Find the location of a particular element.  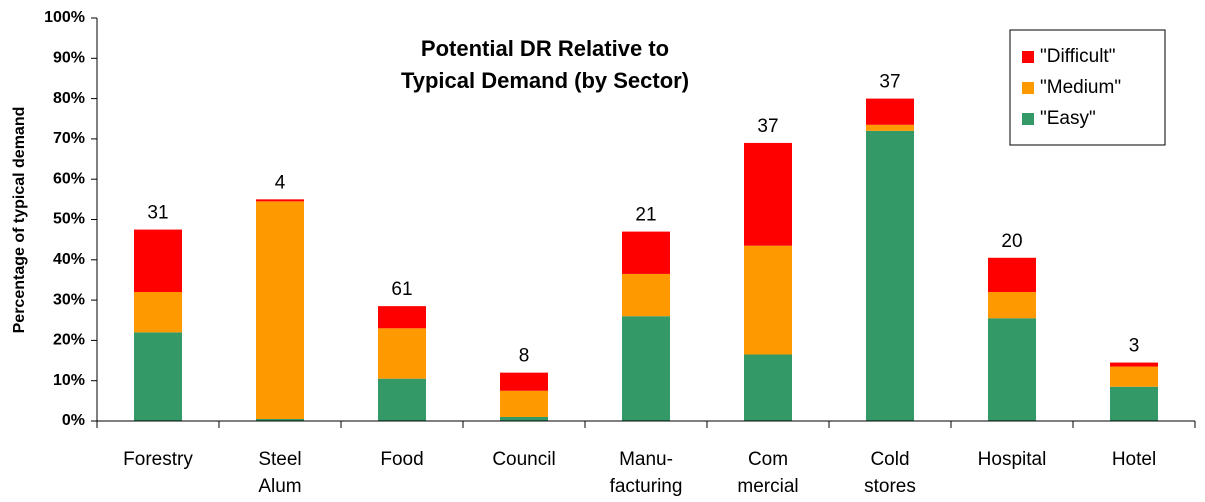

bar-top-label: 31 is located at coordinates (157, 213).